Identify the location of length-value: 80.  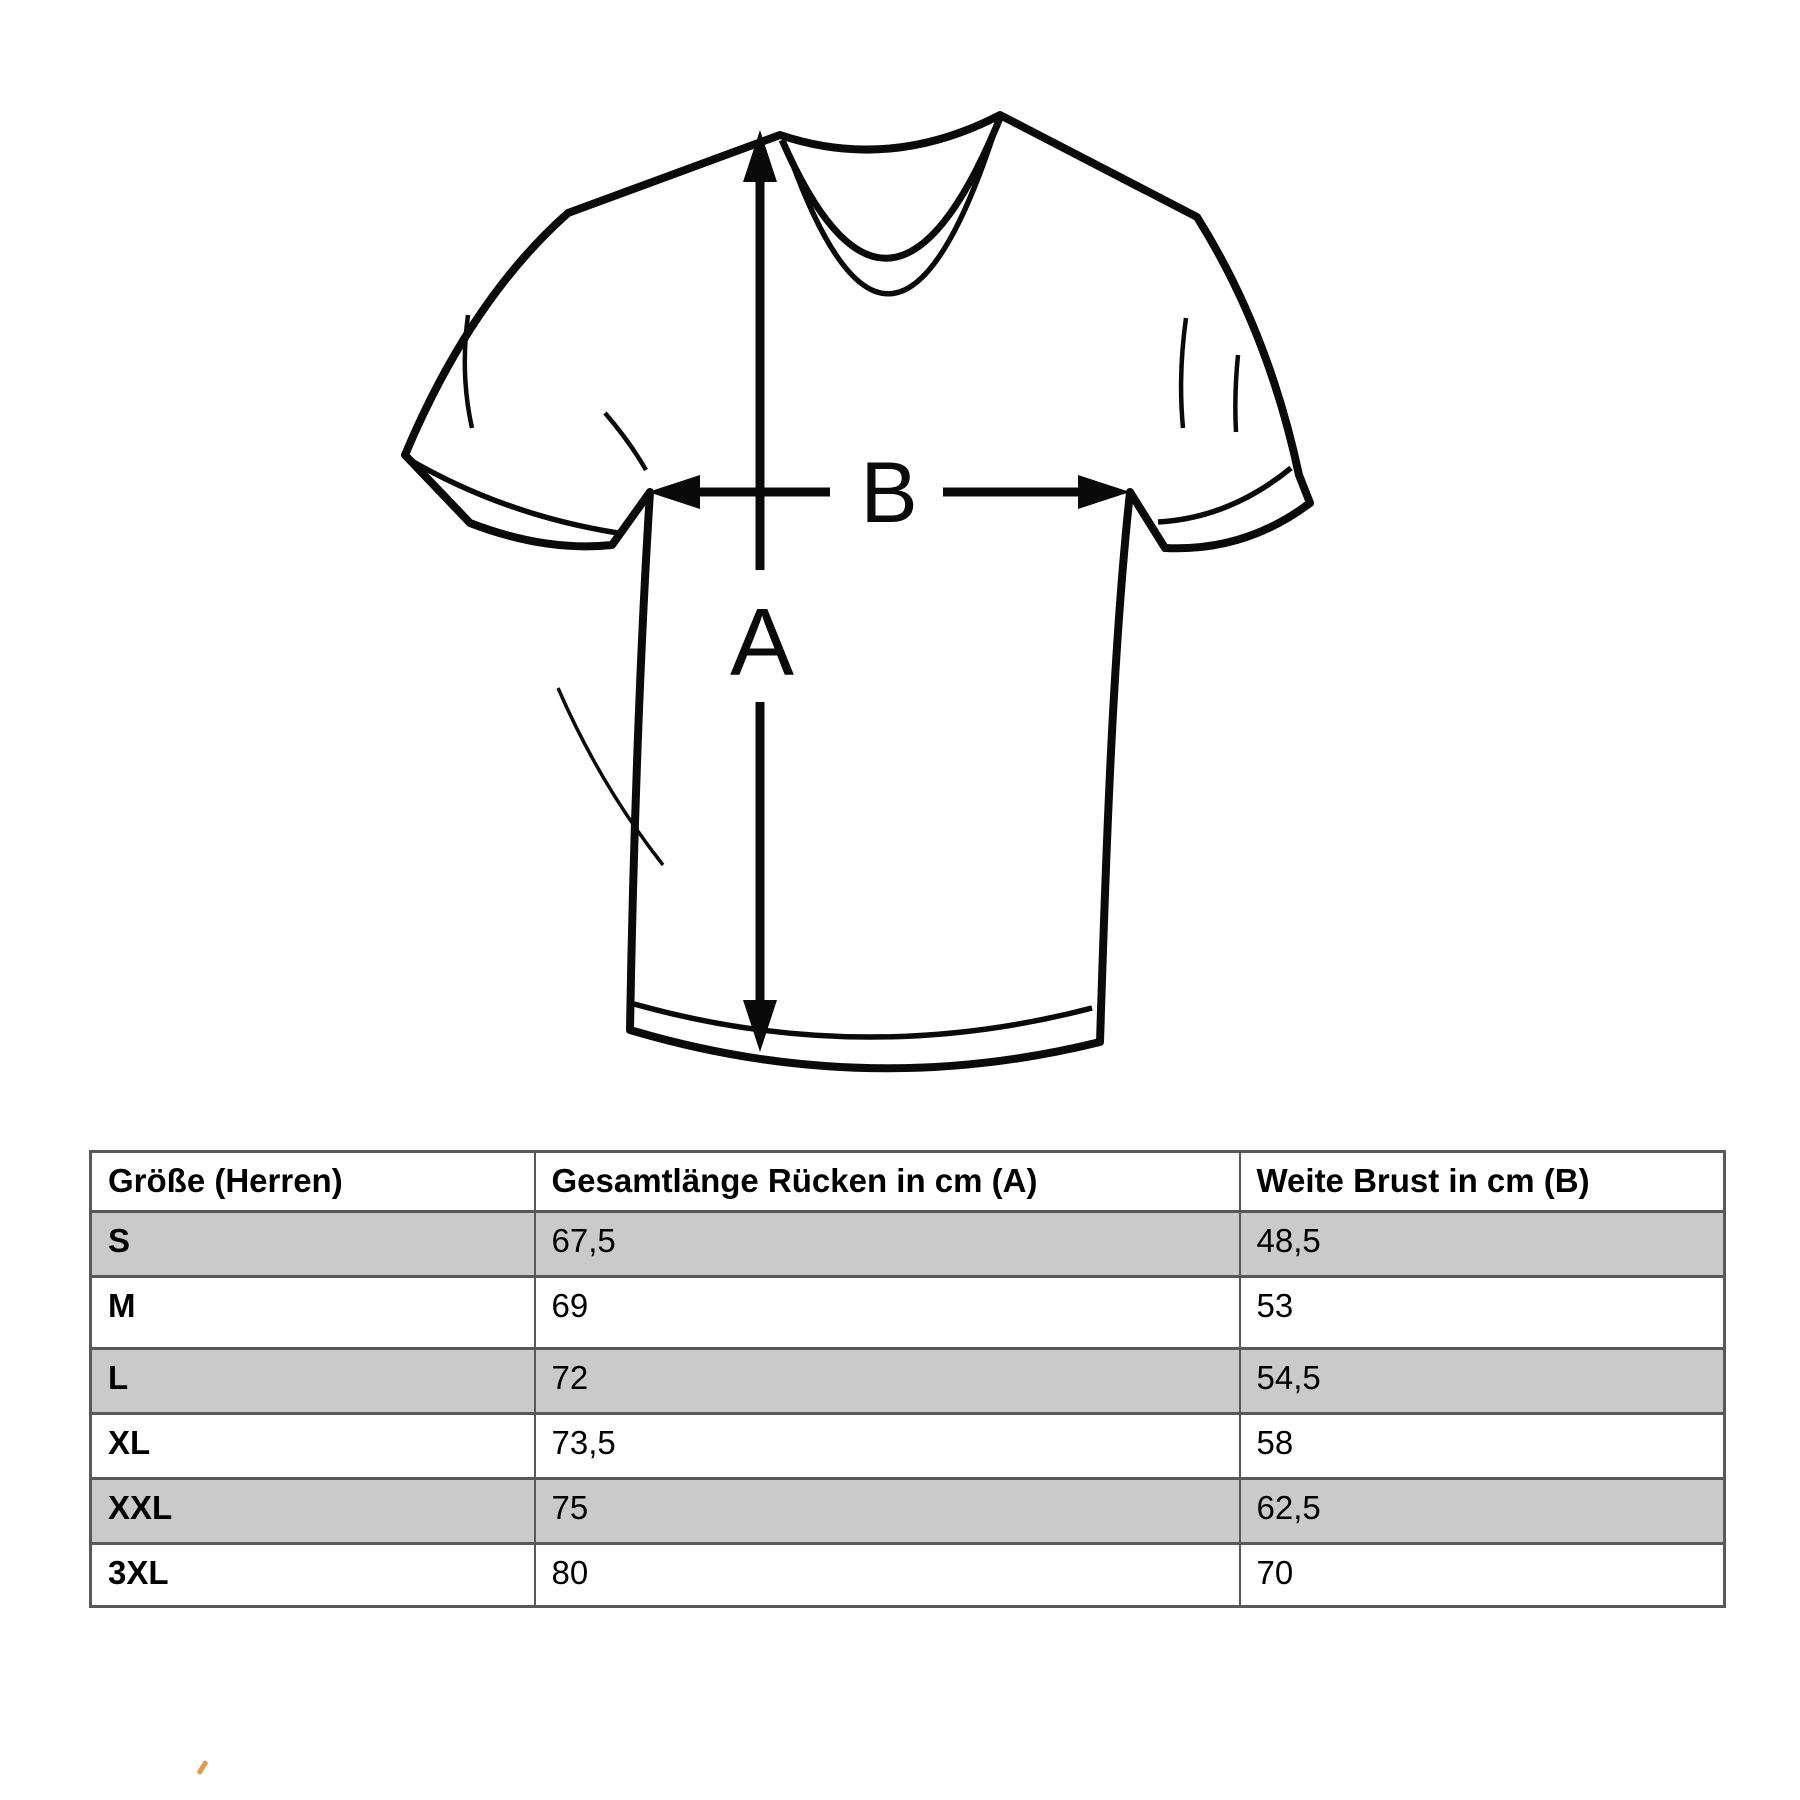
(887, 1575).